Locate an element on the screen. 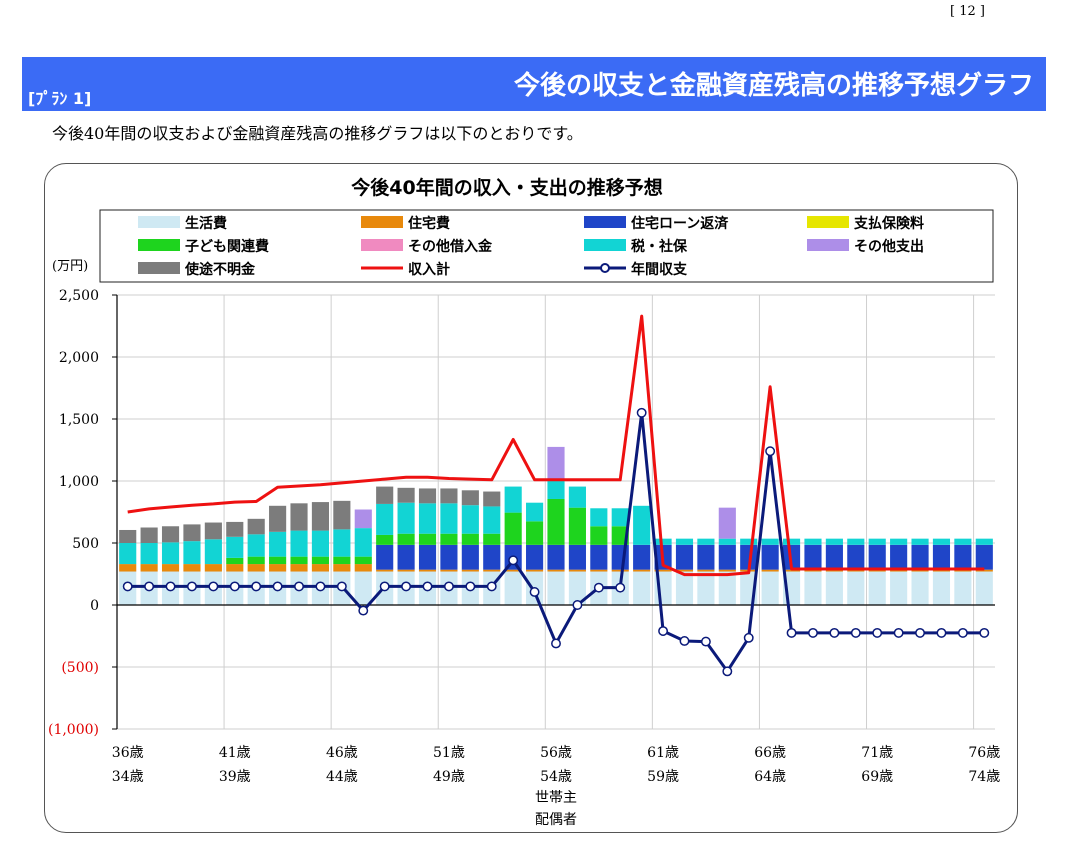 Image resolution: width=1085 pixels, height=861 pixels. legend-label-line-1: 年間収支 is located at coordinates (659, 269).